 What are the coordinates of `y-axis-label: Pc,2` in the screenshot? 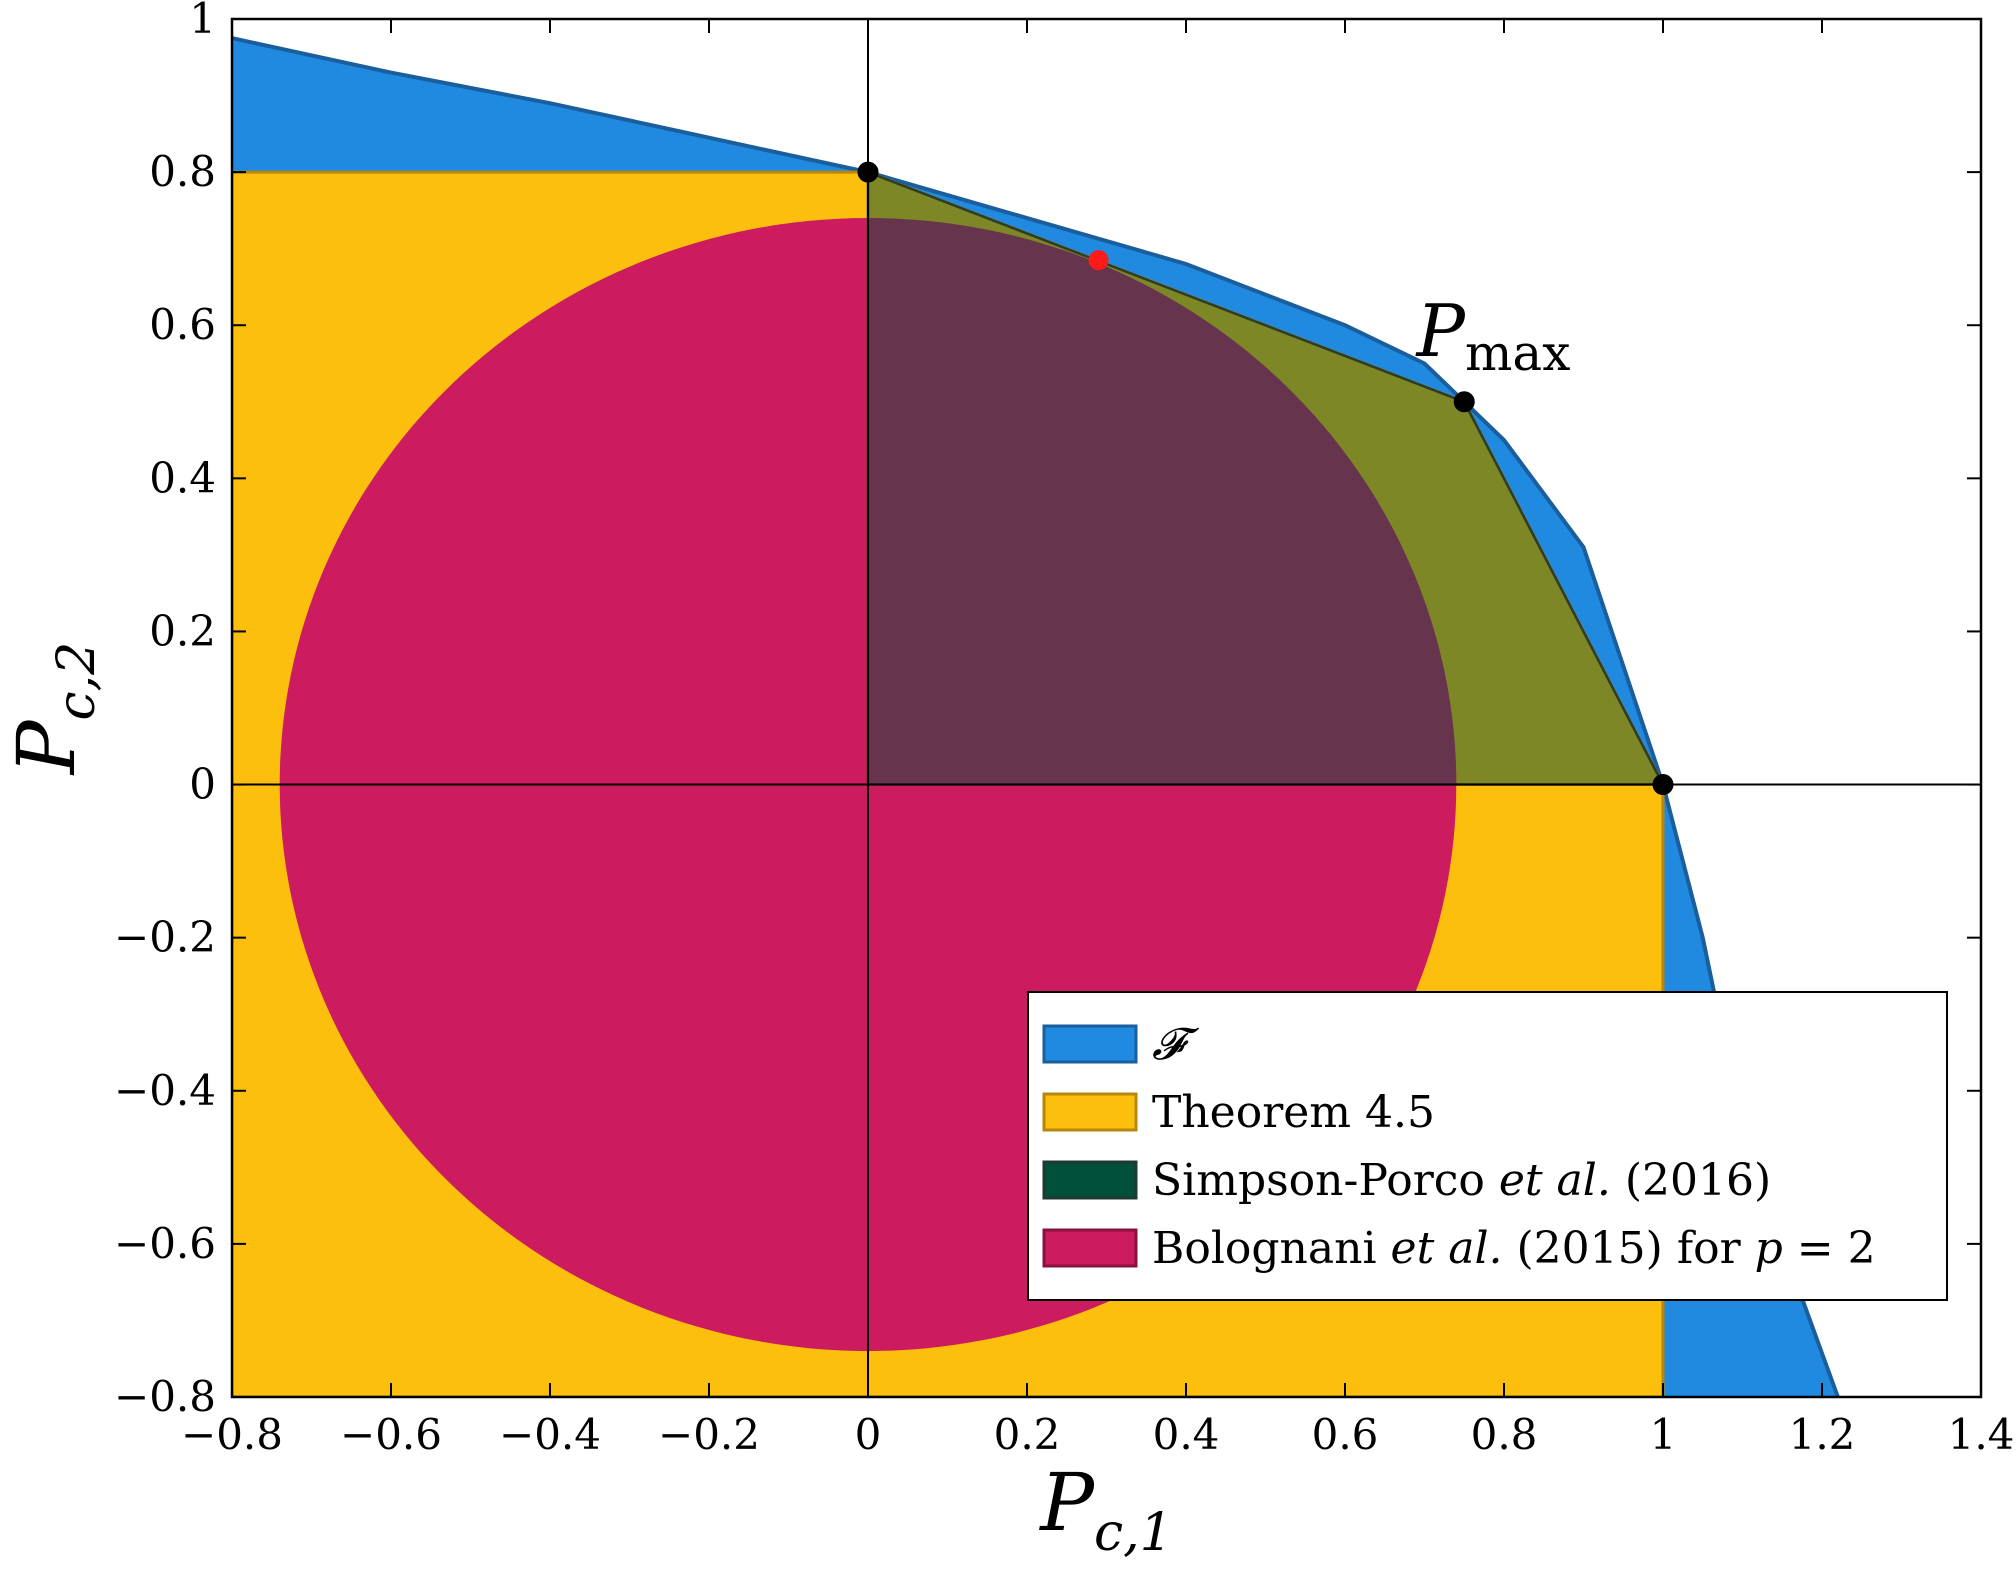 It's located at (53, 709).